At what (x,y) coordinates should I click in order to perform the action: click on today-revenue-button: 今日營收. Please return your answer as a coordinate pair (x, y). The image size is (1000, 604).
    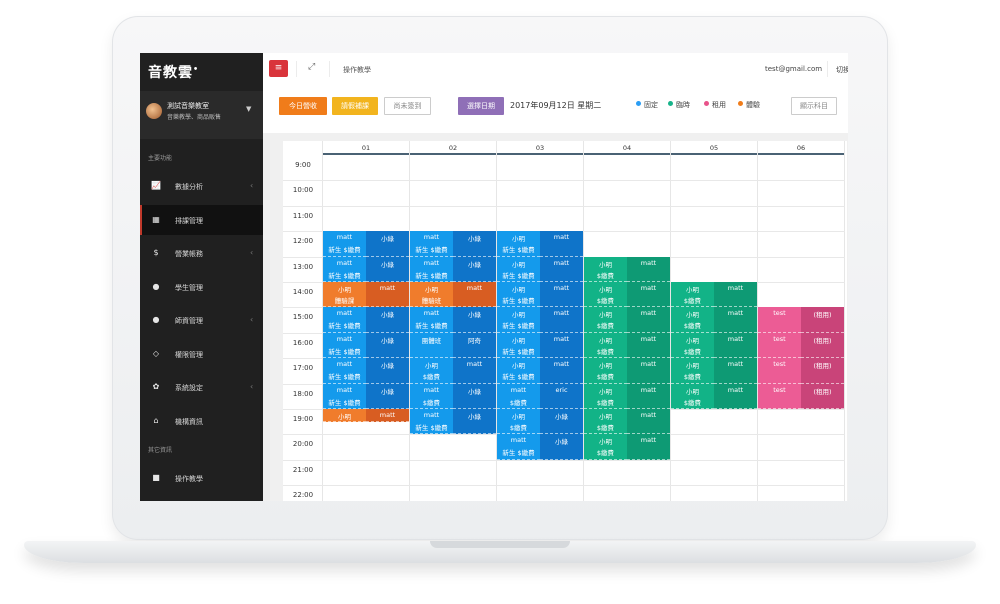
    Looking at the image, I should click on (303, 106).